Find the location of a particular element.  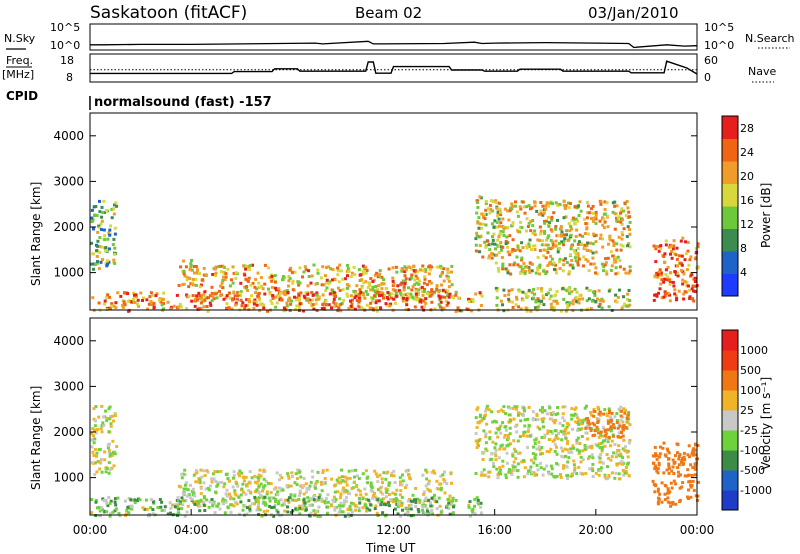

noise-left-tick-bottom: 10^0 is located at coordinates (65, 45).